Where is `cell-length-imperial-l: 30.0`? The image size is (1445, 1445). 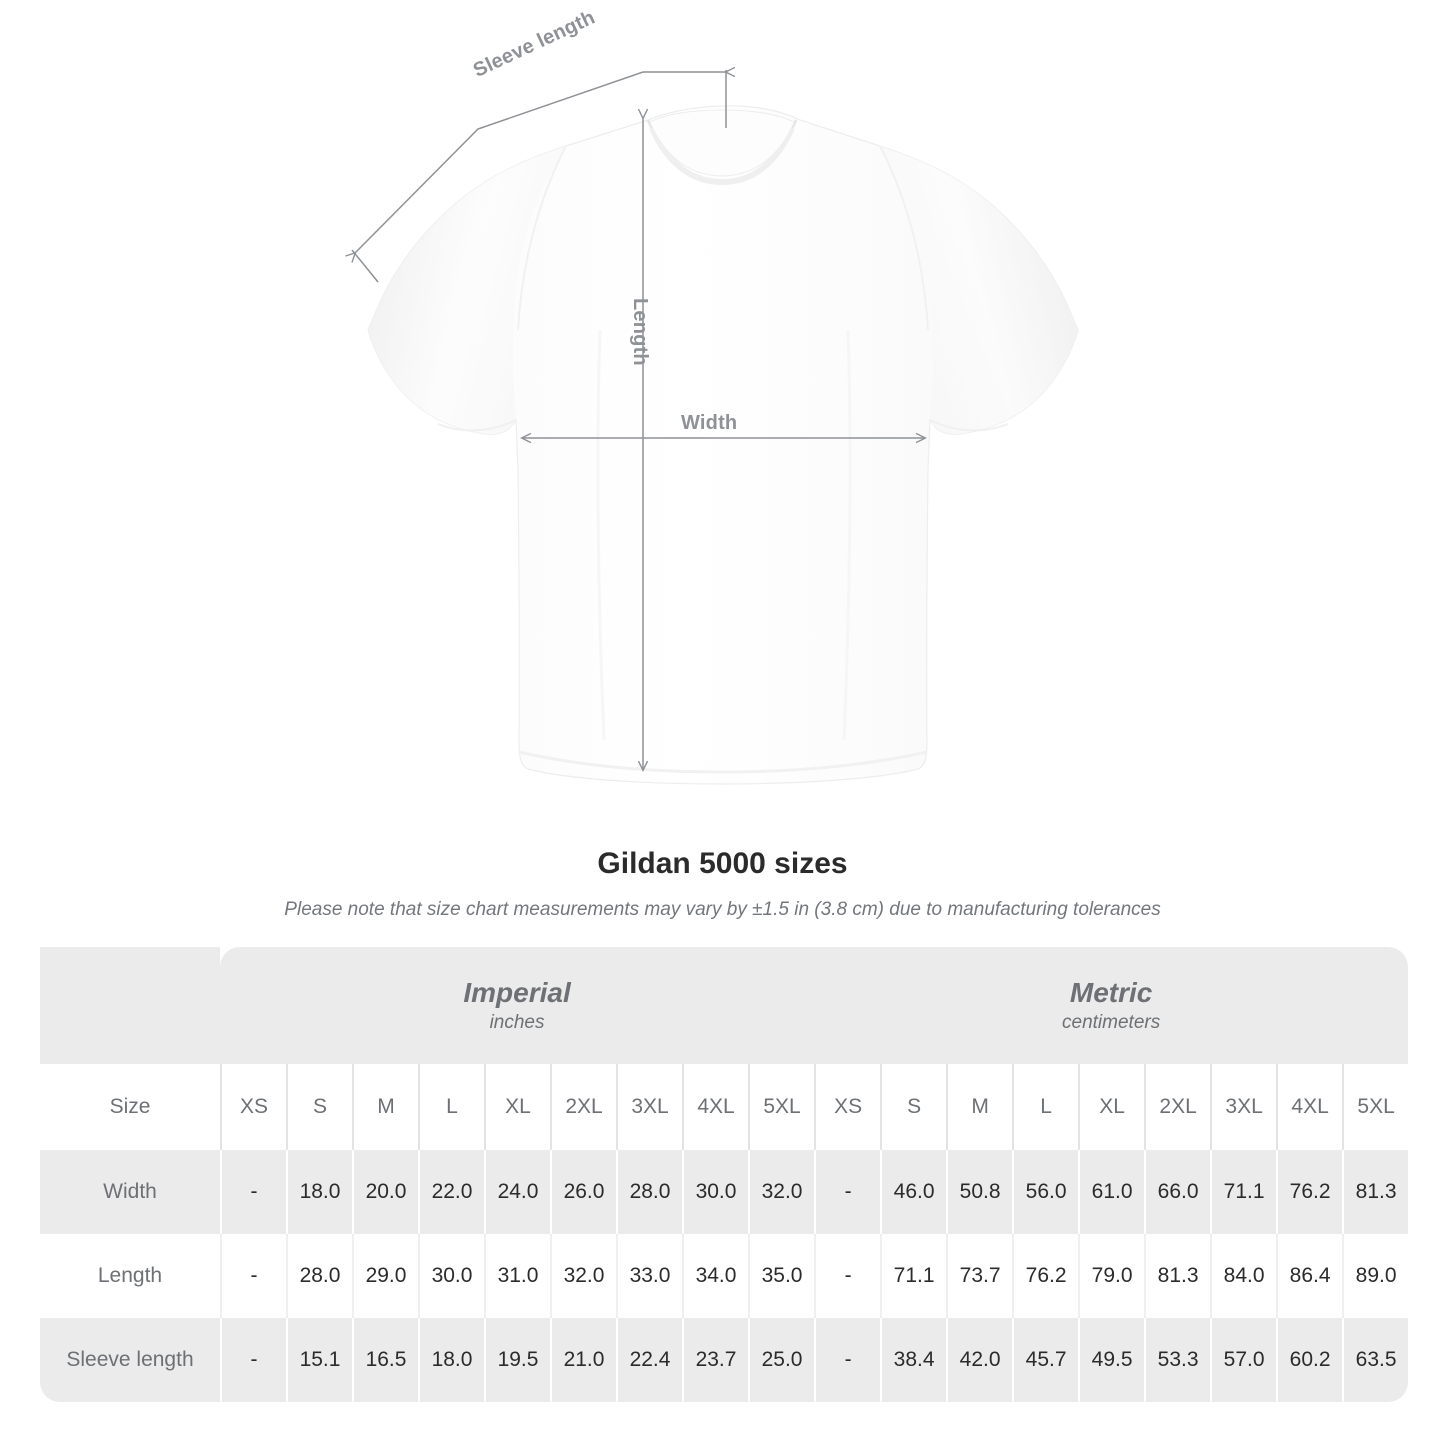 cell-length-imperial-l: 30.0 is located at coordinates (451, 1276).